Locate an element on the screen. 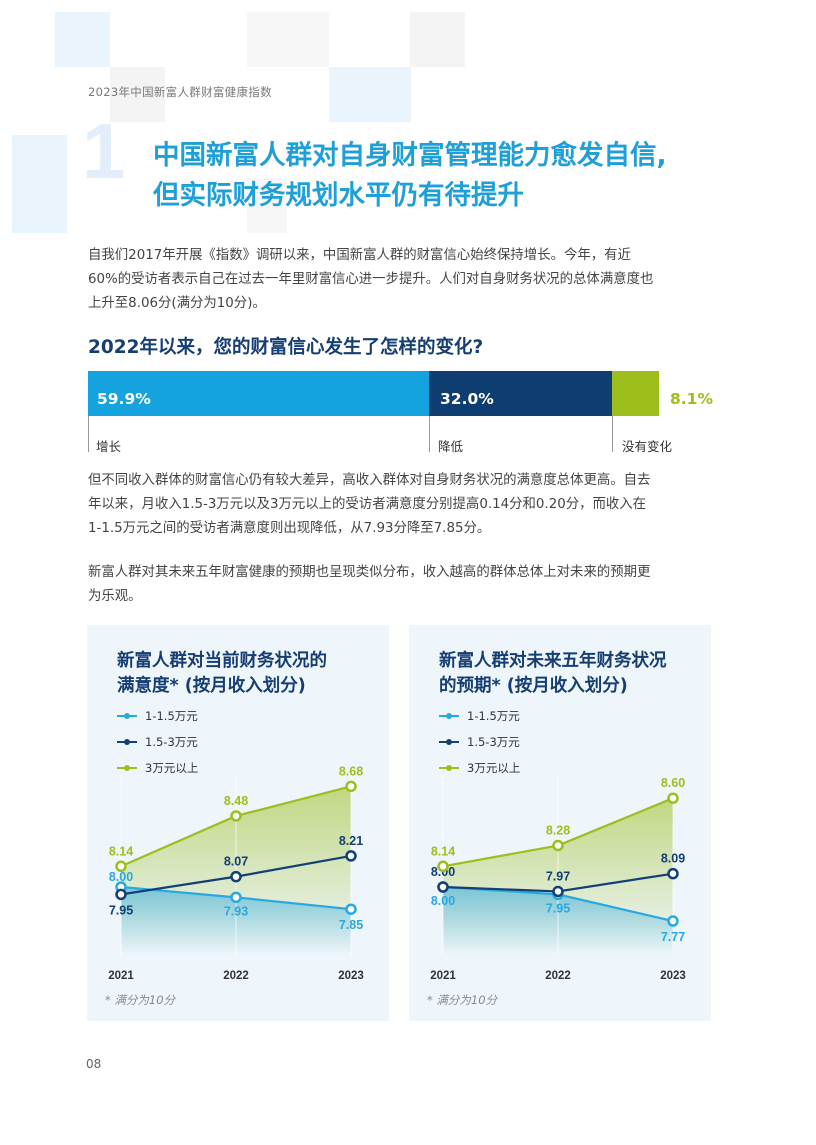  data-label: 8.21 is located at coordinates (351, 841).